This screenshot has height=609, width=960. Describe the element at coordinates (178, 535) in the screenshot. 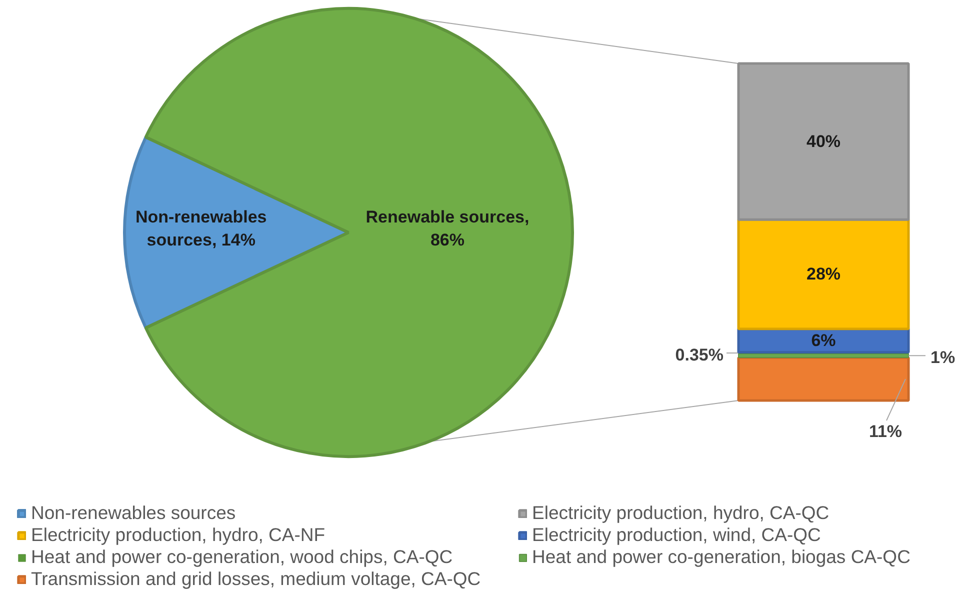

I see `legend-label: Electricity production, hydro, CA-NF` at that location.